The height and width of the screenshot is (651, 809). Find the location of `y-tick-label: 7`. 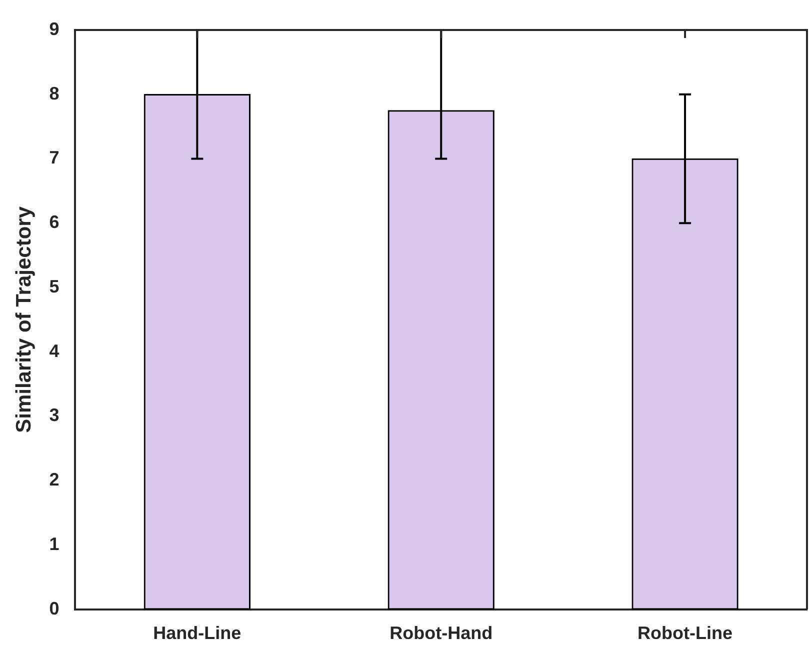

y-tick-label: 7 is located at coordinates (54, 158).